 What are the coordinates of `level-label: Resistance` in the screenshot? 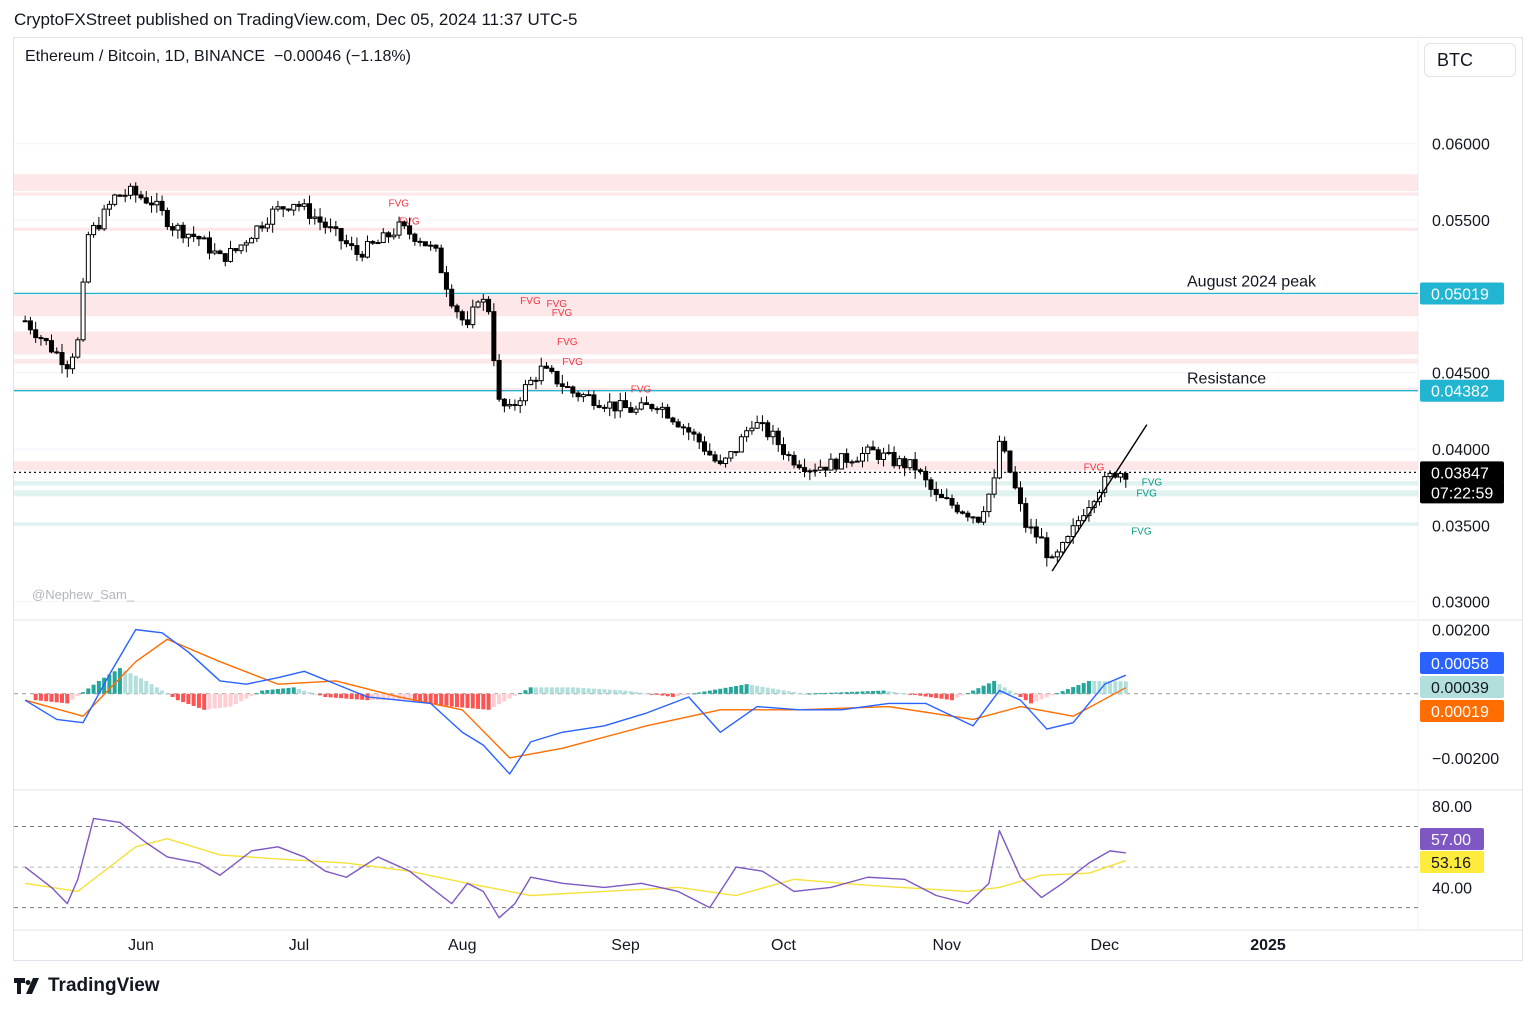 It's located at (1226, 379).